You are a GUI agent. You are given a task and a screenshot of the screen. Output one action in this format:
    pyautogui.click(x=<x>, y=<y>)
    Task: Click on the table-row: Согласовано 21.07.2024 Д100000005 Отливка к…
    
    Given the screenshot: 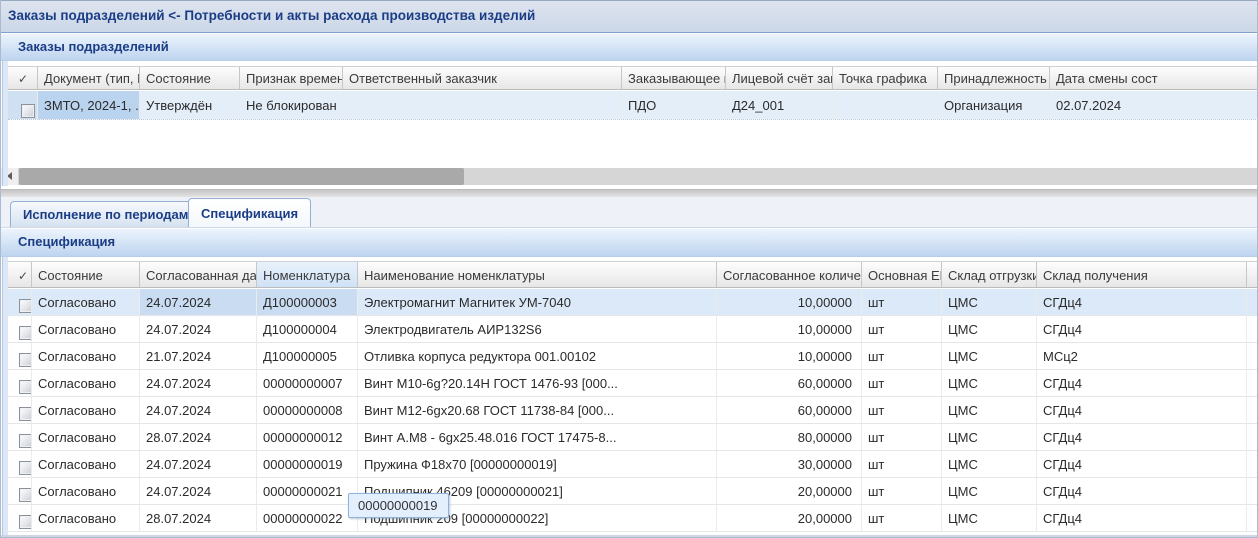 What is the action you would take?
    pyautogui.click(x=633, y=356)
    